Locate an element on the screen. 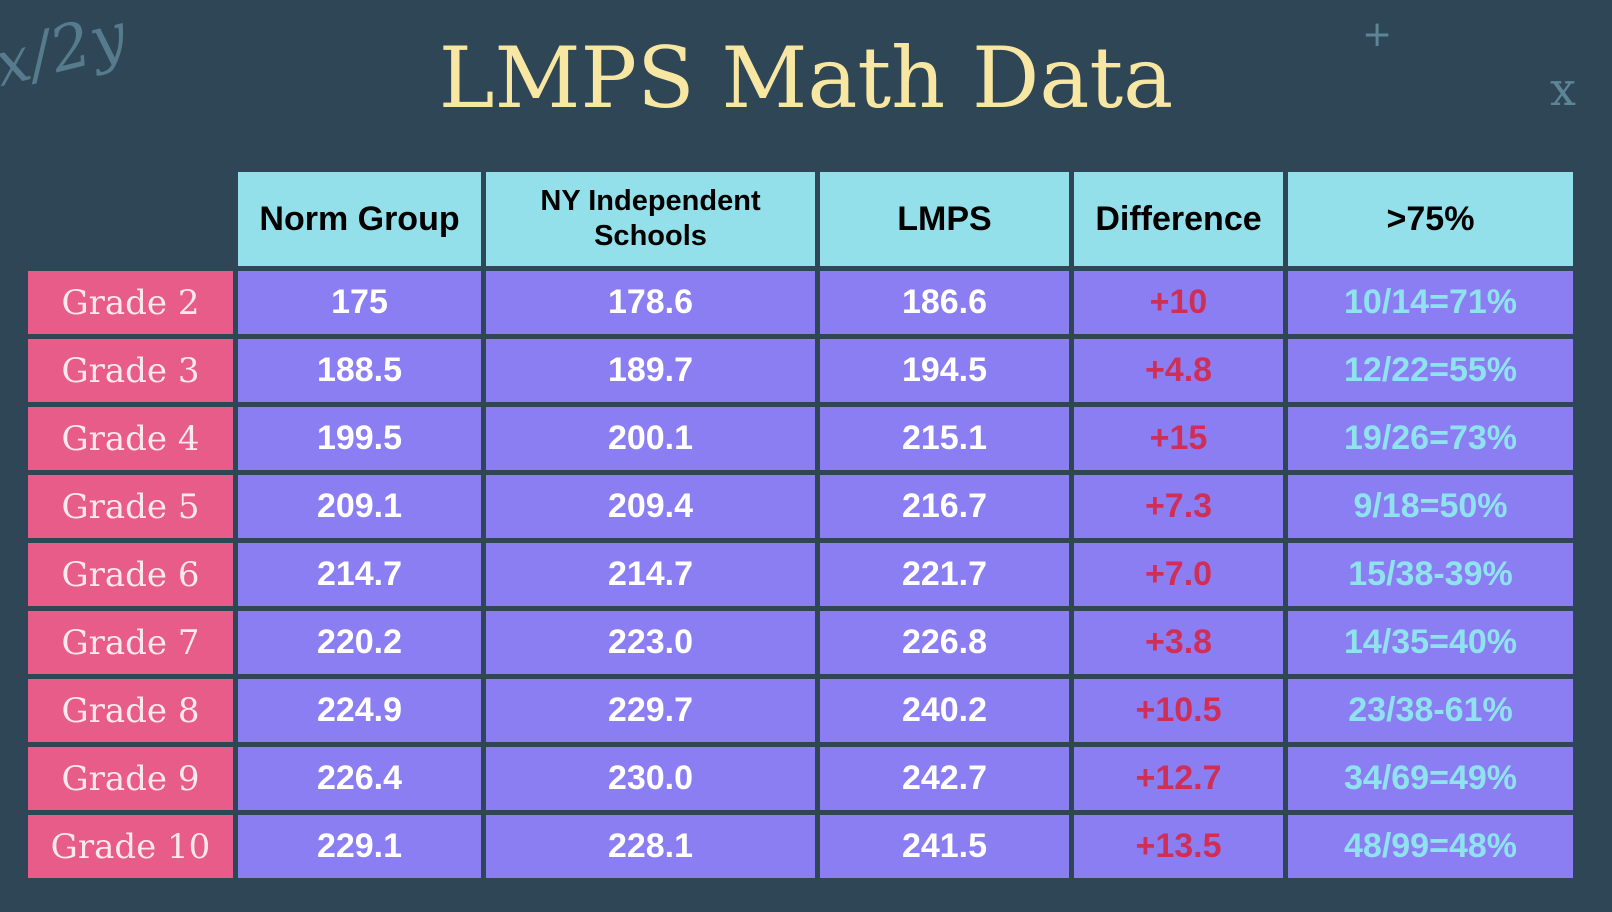 The image size is (1612, 912). norm-group-value: 220.2 is located at coordinates (359, 642).